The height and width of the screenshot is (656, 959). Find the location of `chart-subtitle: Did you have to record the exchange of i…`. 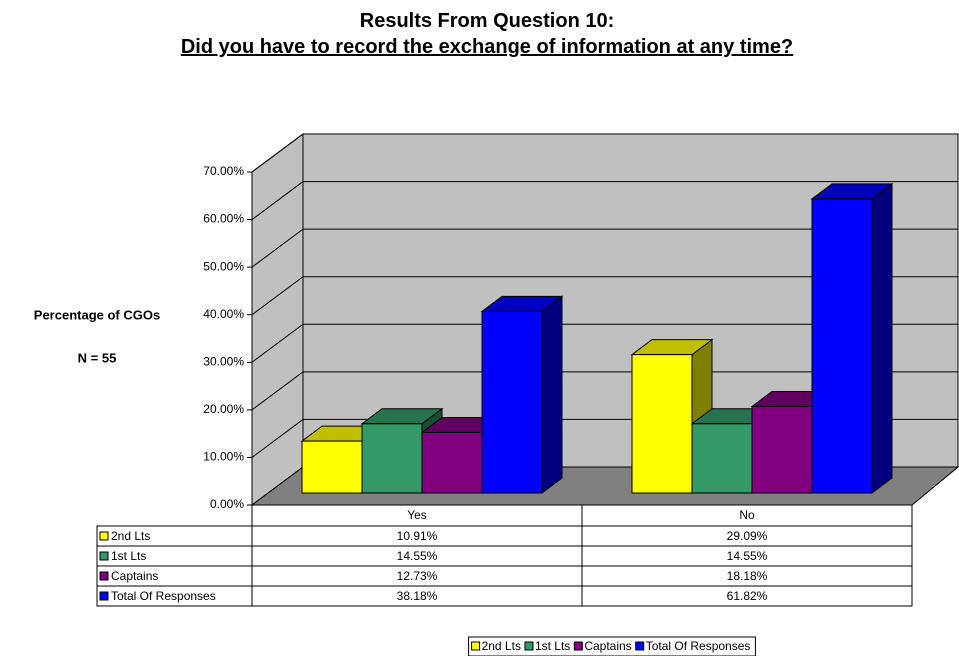

chart-subtitle: Did you have to record the exchange of i… is located at coordinates (487, 47).